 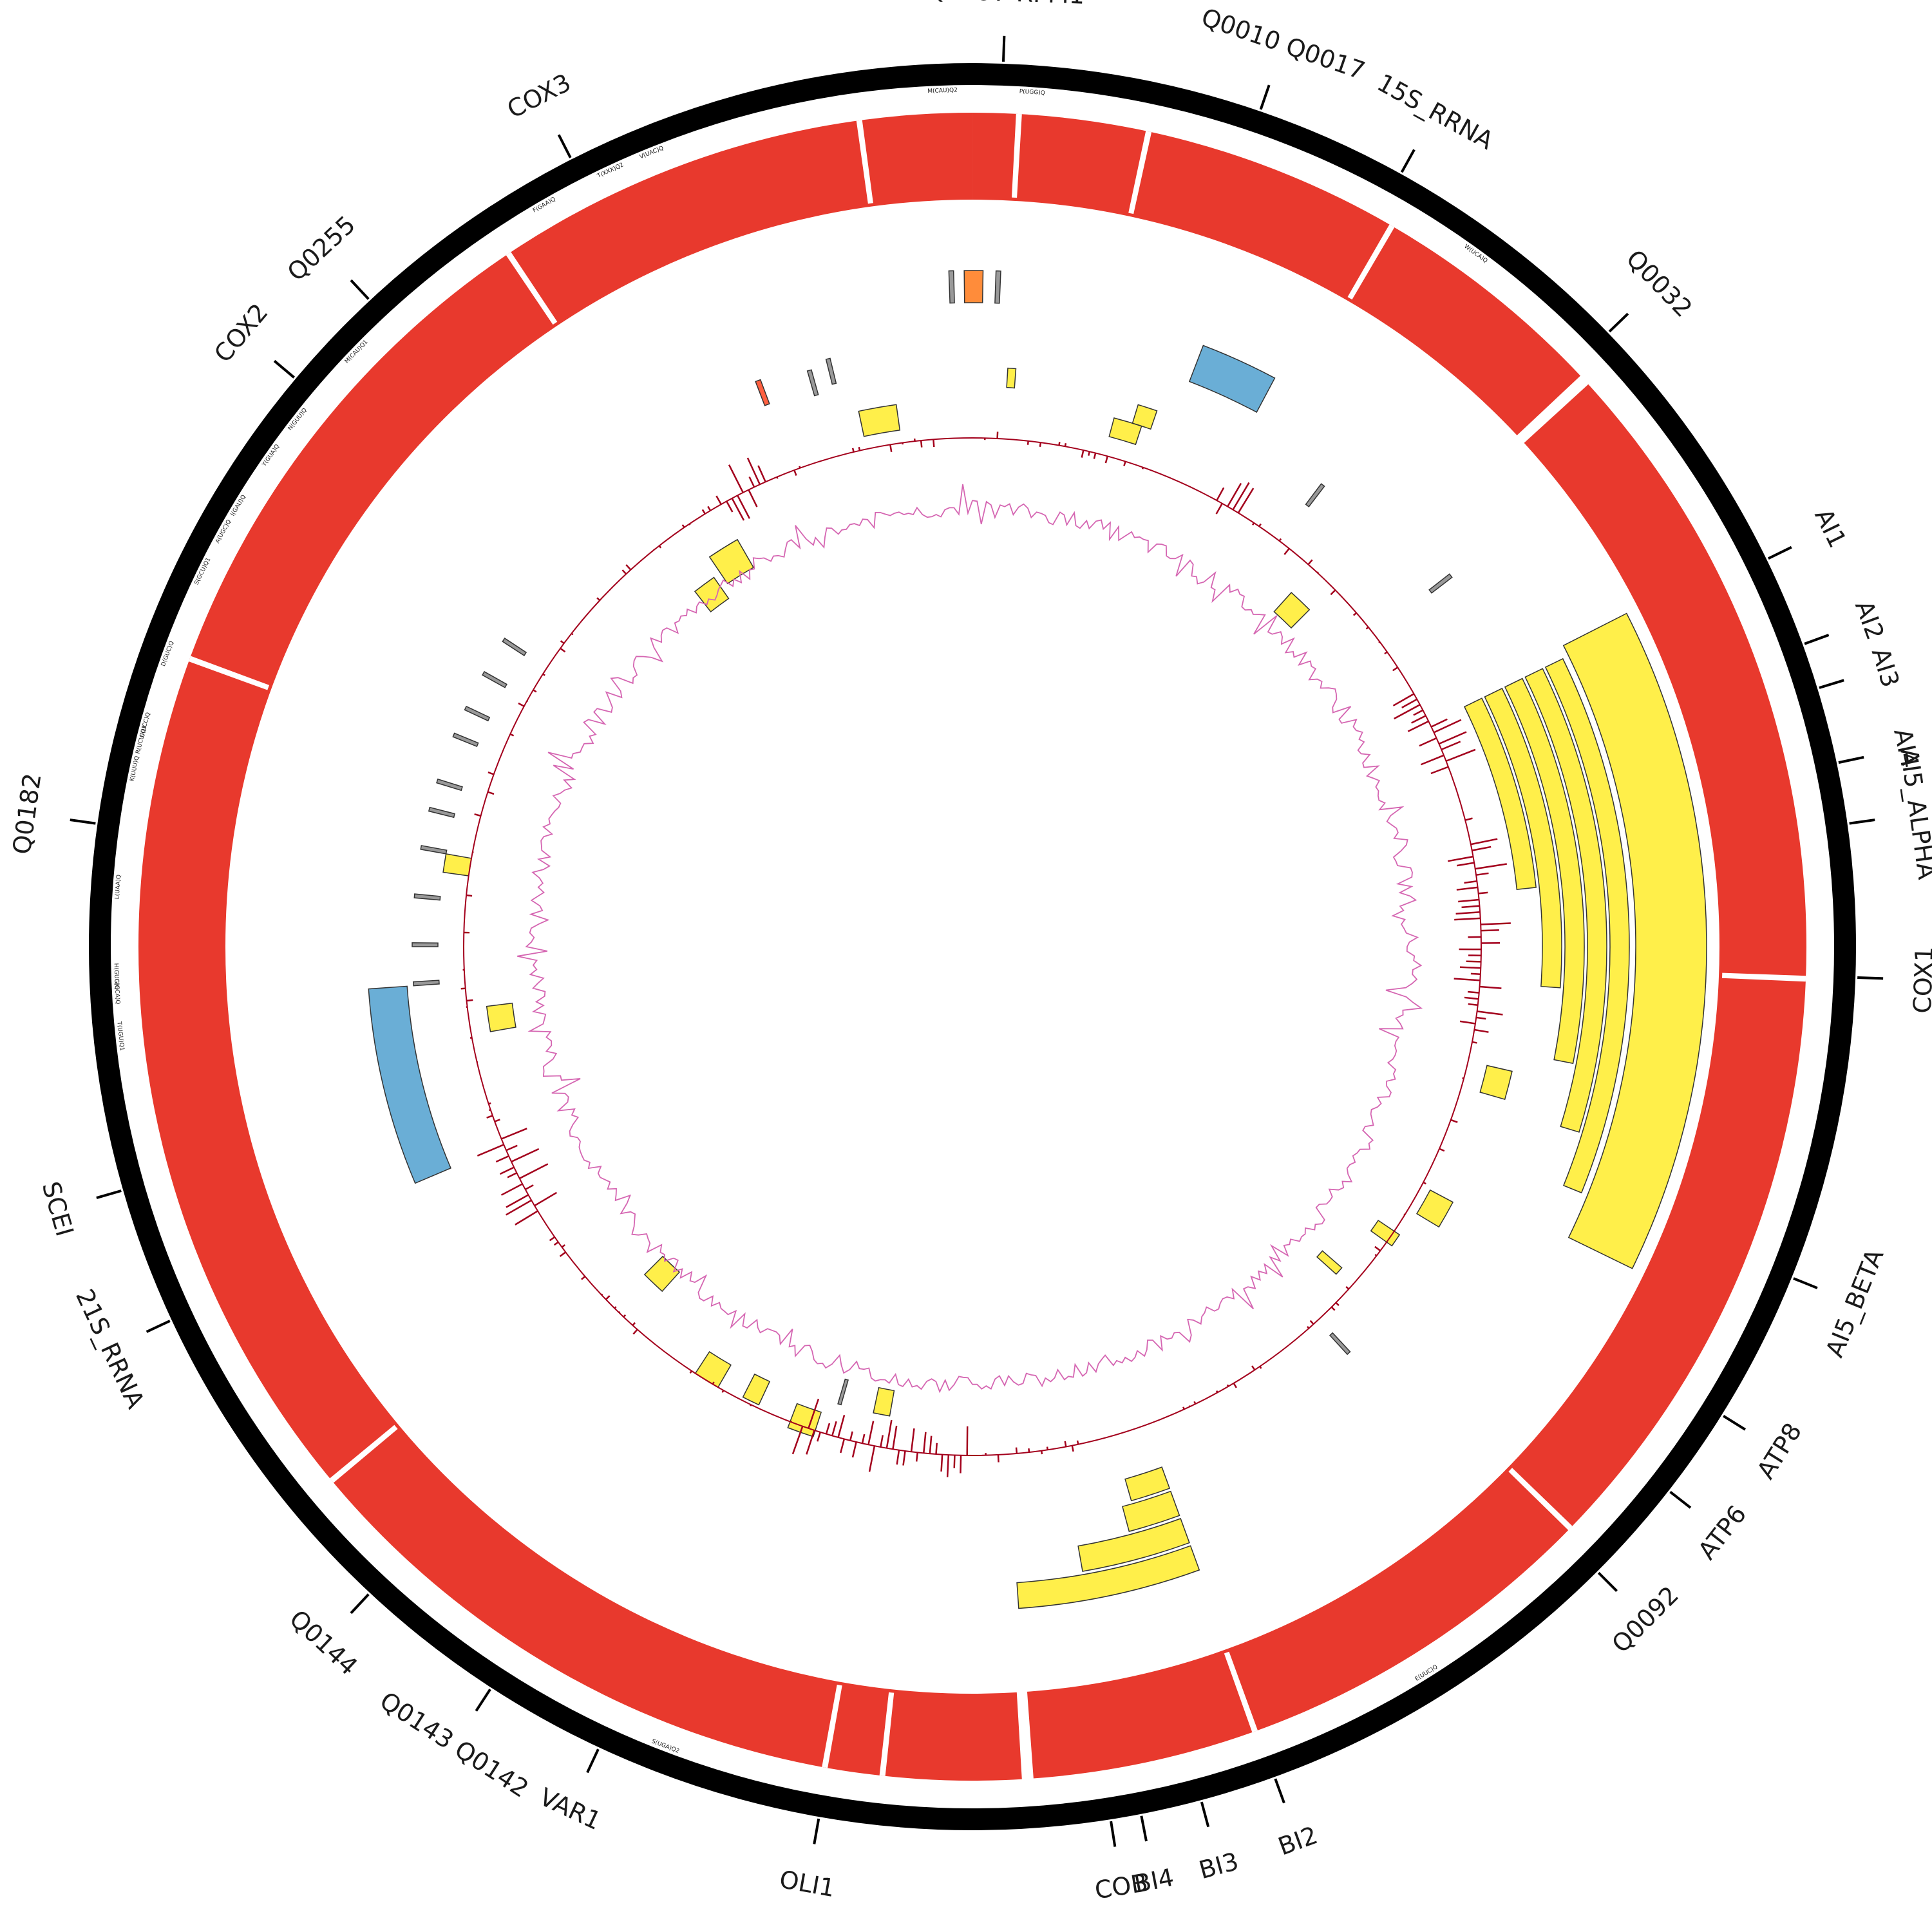 I want to click on trna-label: H(GUG)Q, so click(x=116, y=976).